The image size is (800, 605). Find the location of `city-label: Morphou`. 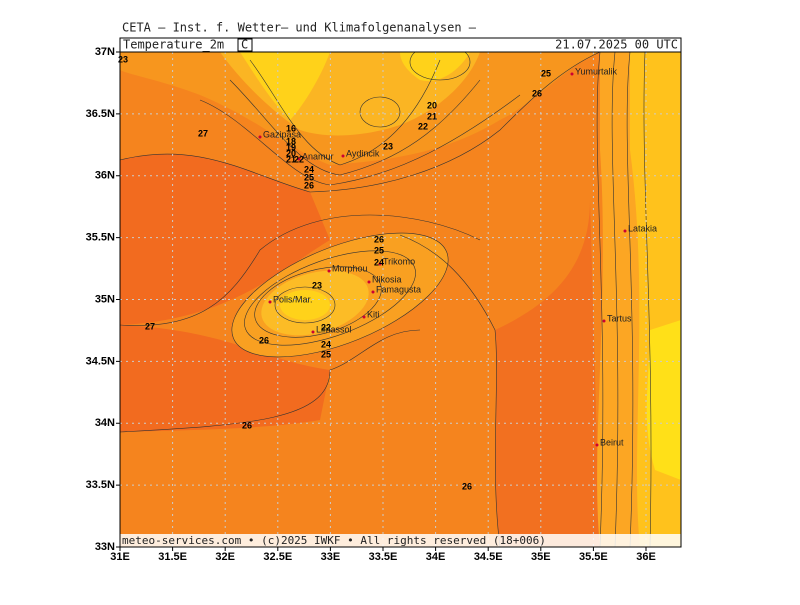

city-label: Morphou is located at coordinates (350, 268).